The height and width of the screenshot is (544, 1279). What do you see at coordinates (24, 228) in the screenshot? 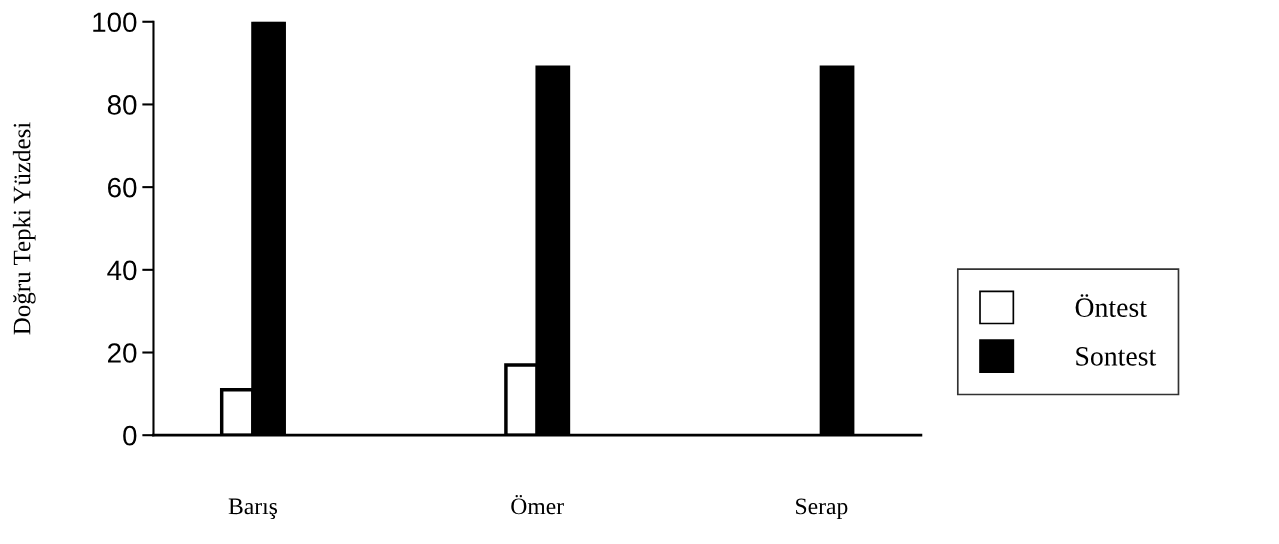
I see `y-axis-title: Doğru Tepki Yüzdesi` at bounding box center [24, 228].